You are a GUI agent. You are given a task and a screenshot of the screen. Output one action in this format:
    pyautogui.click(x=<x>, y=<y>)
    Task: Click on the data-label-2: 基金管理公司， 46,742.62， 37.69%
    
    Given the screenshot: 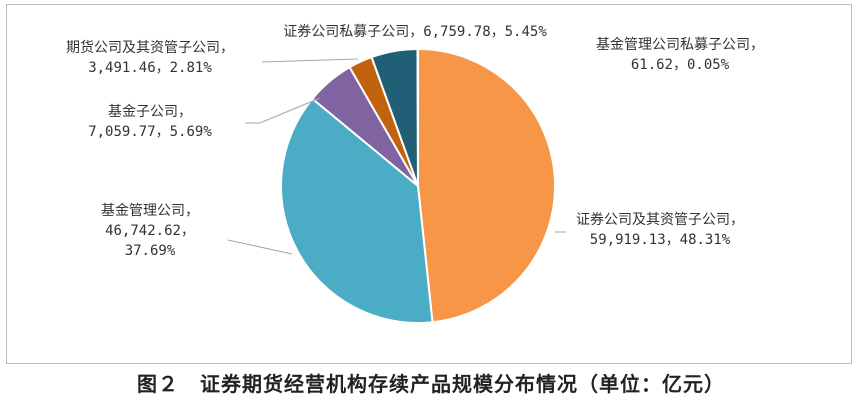 What is the action you would take?
    pyautogui.click(x=150, y=230)
    